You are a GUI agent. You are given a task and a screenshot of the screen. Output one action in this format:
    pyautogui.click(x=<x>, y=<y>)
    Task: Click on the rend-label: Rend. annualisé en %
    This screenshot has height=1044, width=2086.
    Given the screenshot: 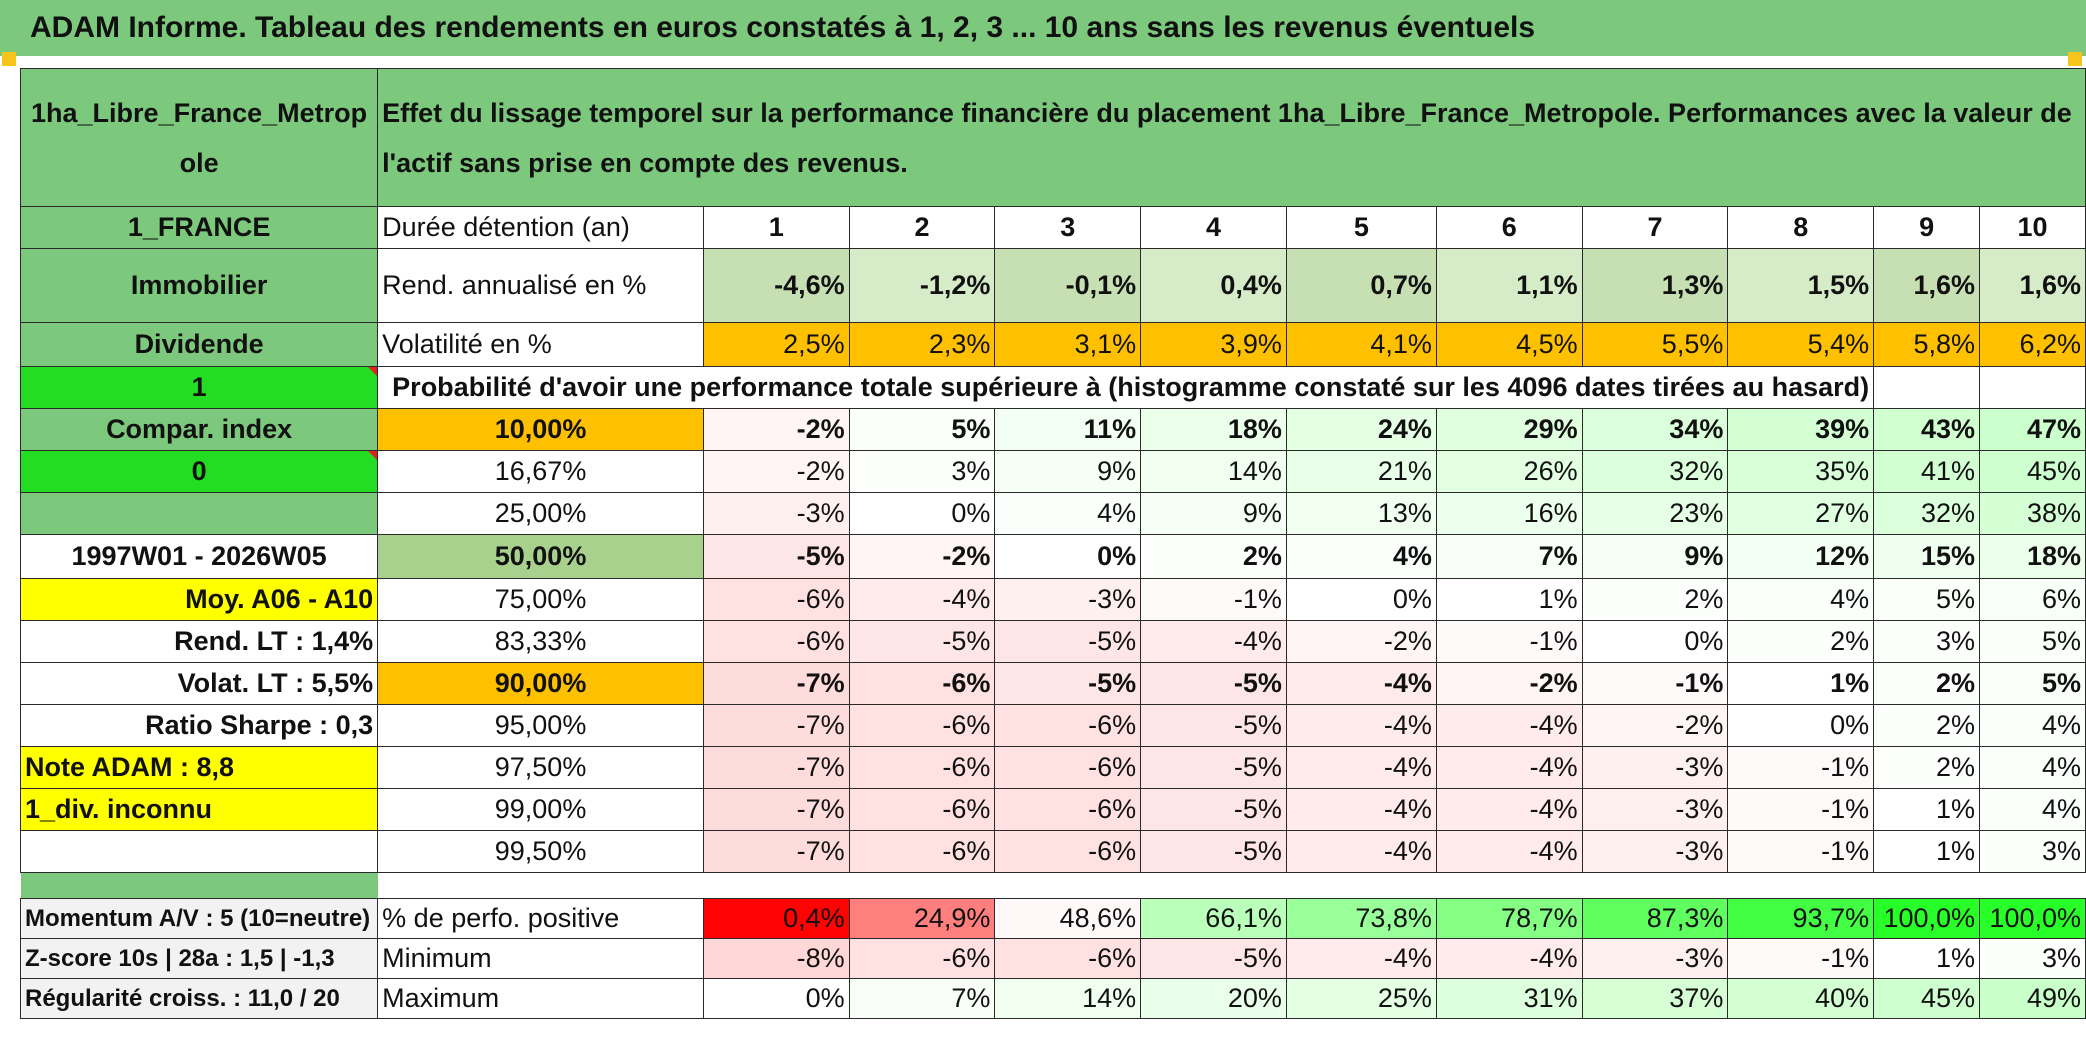 What is the action you would take?
    pyautogui.click(x=540, y=285)
    